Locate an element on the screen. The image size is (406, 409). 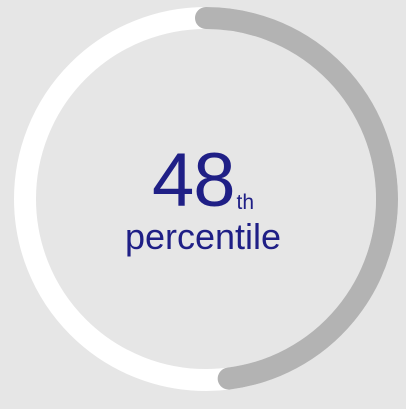
value-row: 48 th is located at coordinates (203, 180).